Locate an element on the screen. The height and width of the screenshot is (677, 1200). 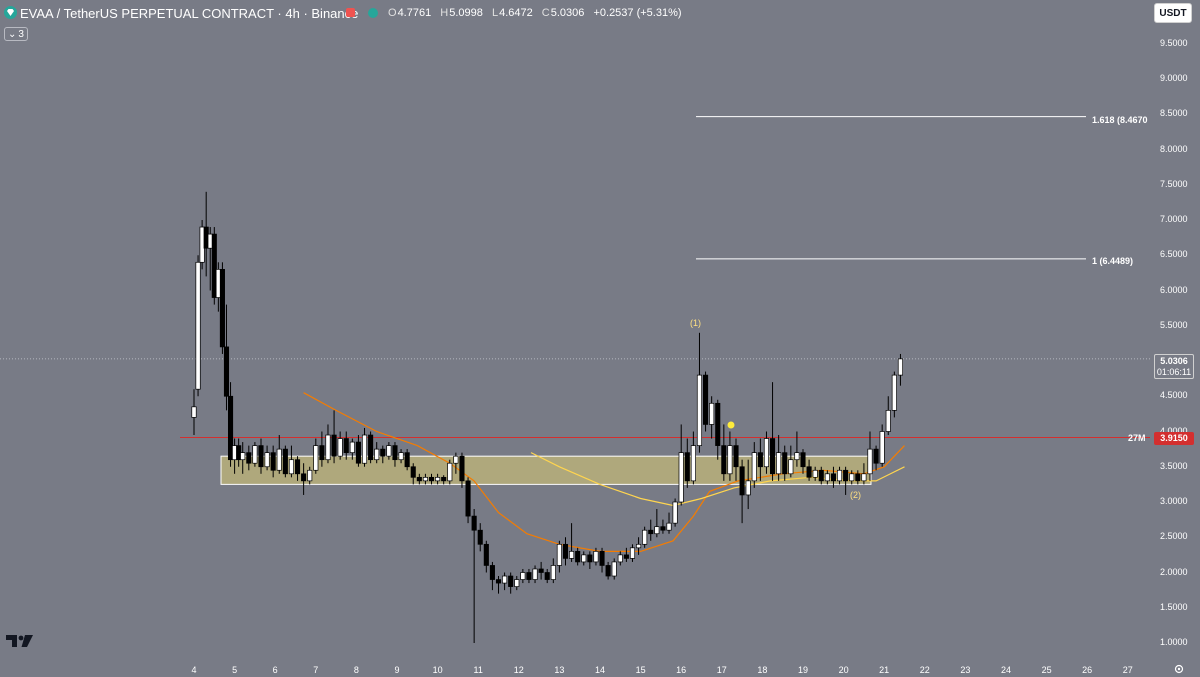
price-axis-label: 1.0000 is located at coordinates (1174, 642).